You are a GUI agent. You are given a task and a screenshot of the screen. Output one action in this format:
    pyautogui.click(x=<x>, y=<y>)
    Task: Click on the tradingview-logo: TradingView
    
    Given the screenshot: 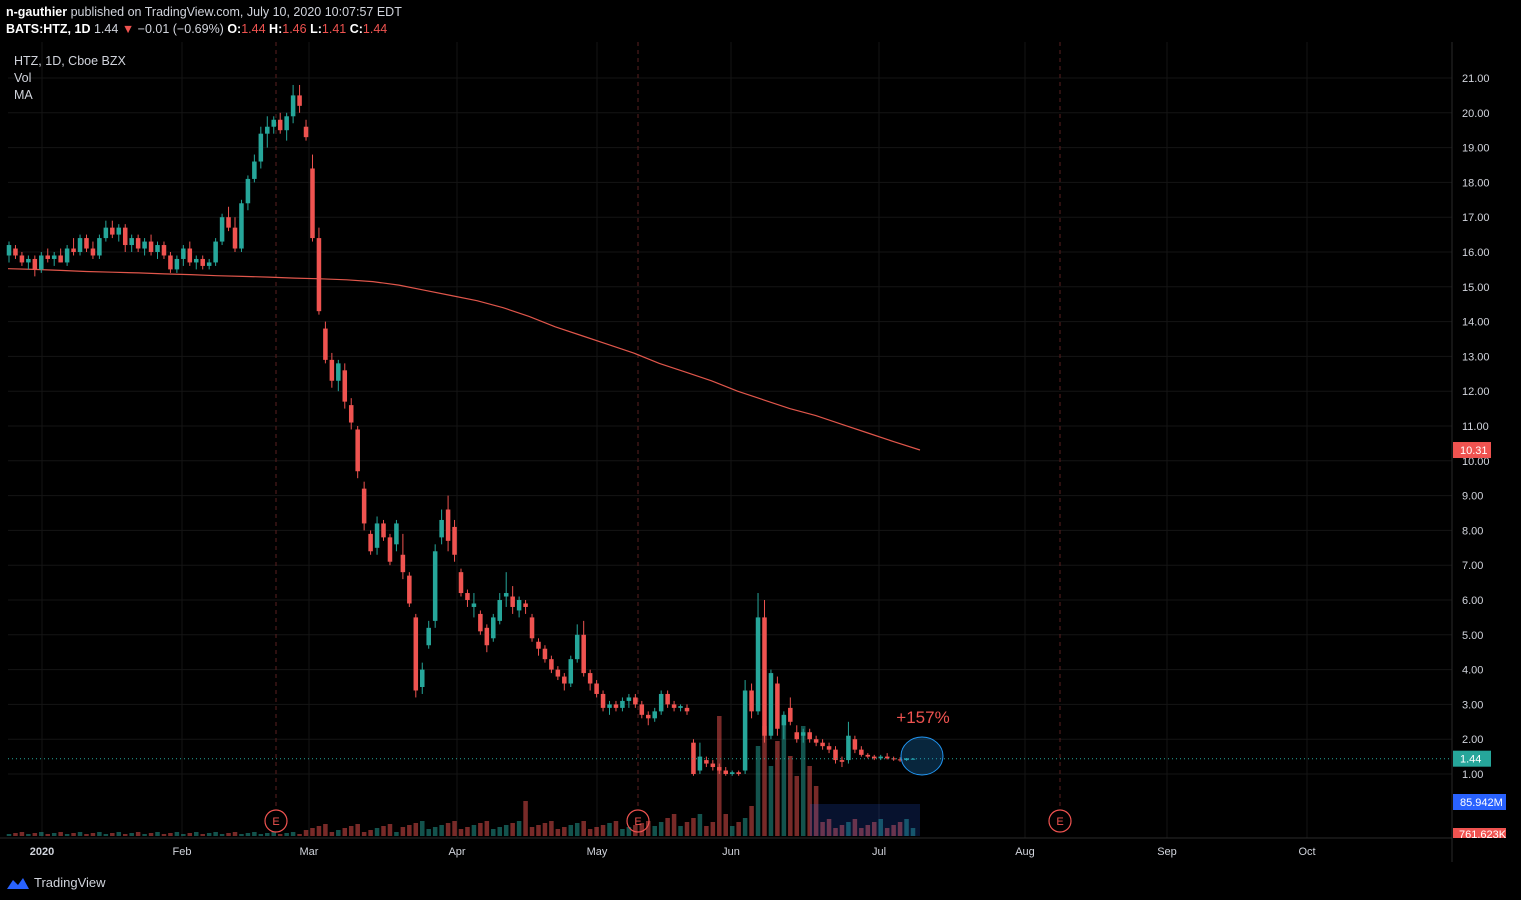 What is the action you would take?
    pyautogui.click(x=56, y=882)
    